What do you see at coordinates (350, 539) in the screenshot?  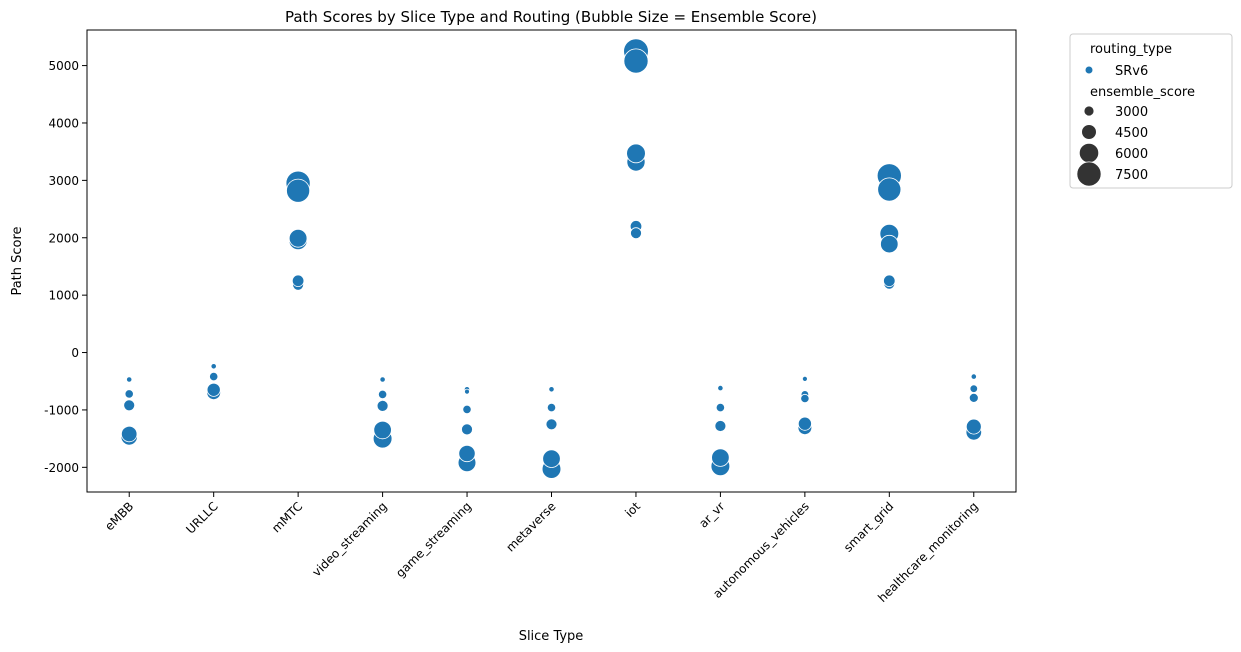 I see `x-tick-label: video_streaming` at bounding box center [350, 539].